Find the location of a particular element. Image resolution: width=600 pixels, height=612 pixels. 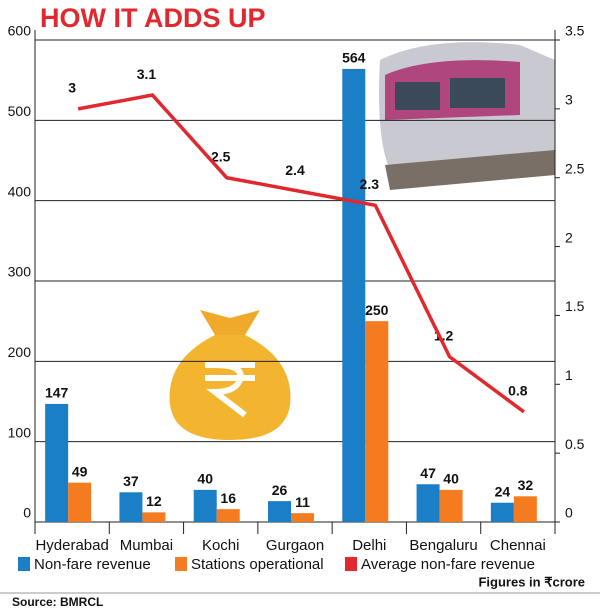

line-value-label: 2.3 is located at coordinates (370, 184).